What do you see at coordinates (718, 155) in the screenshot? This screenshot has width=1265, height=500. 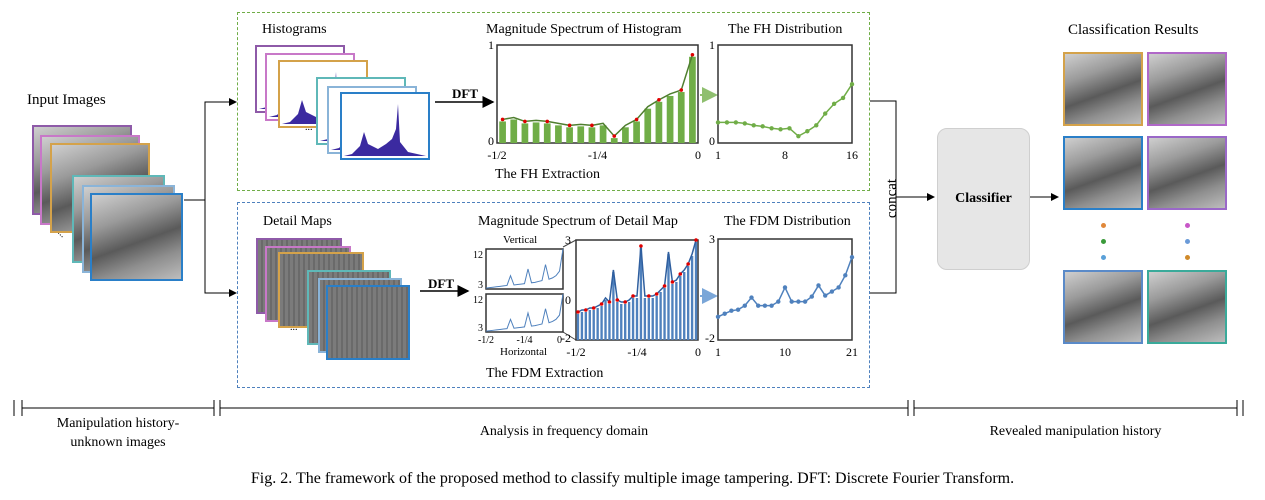 I see `x-tick-label: 1` at bounding box center [718, 155].